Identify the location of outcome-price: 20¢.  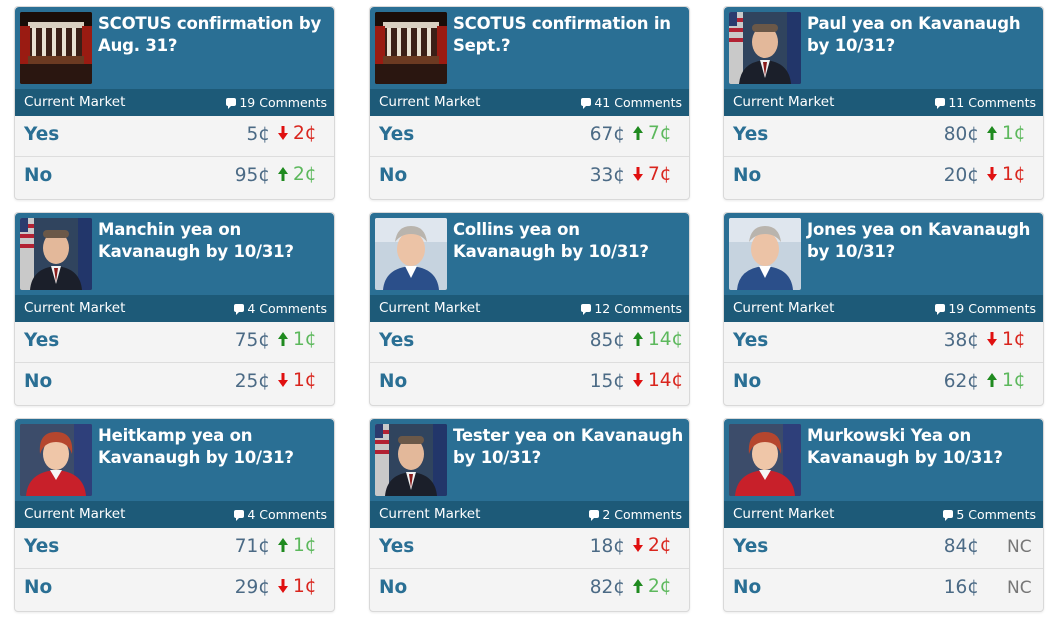
(961, 175).